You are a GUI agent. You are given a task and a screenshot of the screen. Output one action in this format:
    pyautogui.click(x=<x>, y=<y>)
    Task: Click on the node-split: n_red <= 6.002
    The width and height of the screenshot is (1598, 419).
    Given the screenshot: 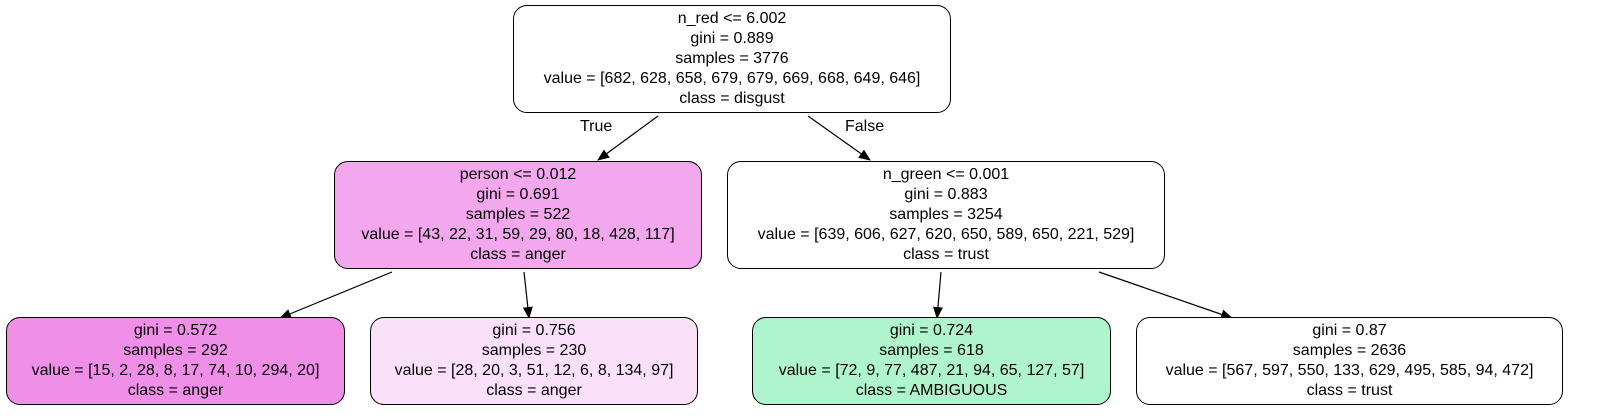 What is the action you would take?
    pyautogui.click(x=732, y=18)
    